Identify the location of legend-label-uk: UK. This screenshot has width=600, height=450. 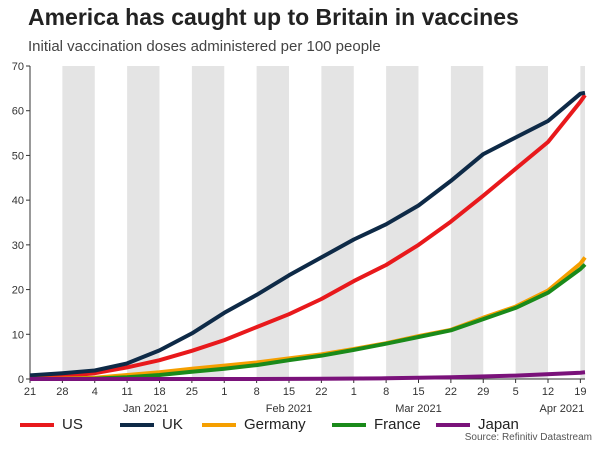
(172, 424).